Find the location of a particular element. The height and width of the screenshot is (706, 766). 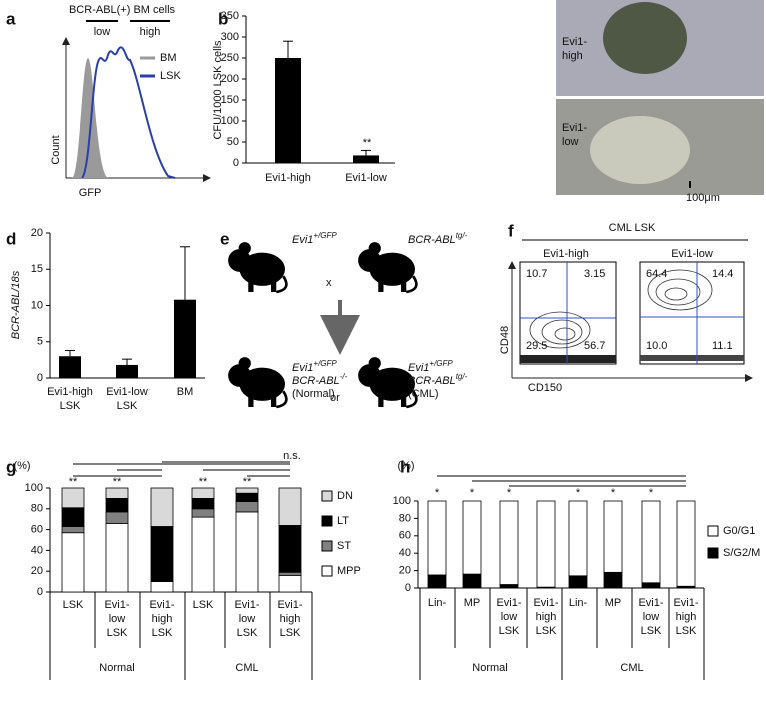

dense-events is located at coordinates (568, 359).